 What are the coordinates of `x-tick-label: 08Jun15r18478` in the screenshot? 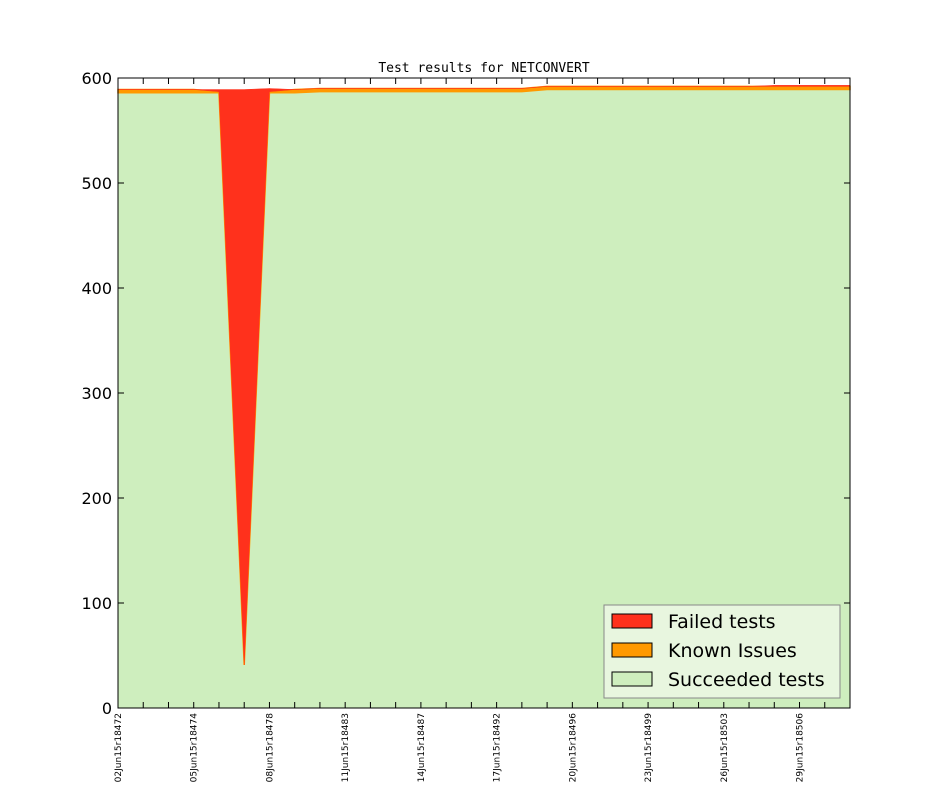 It's located at (270, 748).